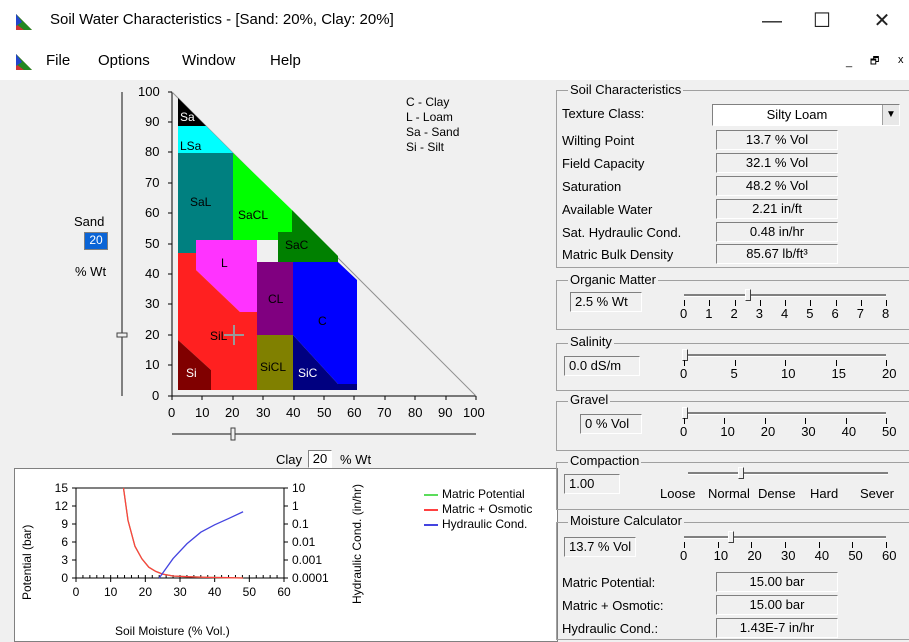 Image resolution: width=909 pixels, height=642 pixels. What do you see at coordinates (810, 313) in the screenshot?
I see `organic-matter-slider-tick-label: 5` at bounding box center [810, 313].